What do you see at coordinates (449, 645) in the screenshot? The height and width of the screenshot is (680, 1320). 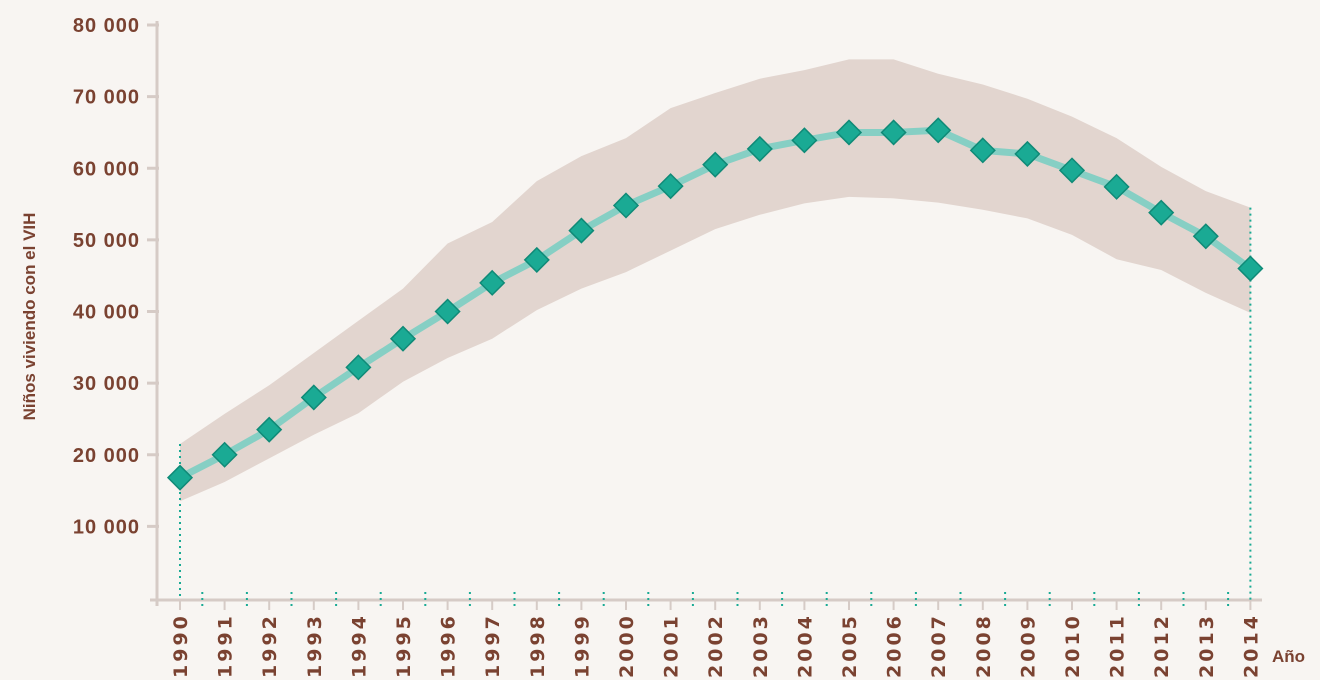 I see `x-tick-label: 1996` at bounding box center [449, 645].